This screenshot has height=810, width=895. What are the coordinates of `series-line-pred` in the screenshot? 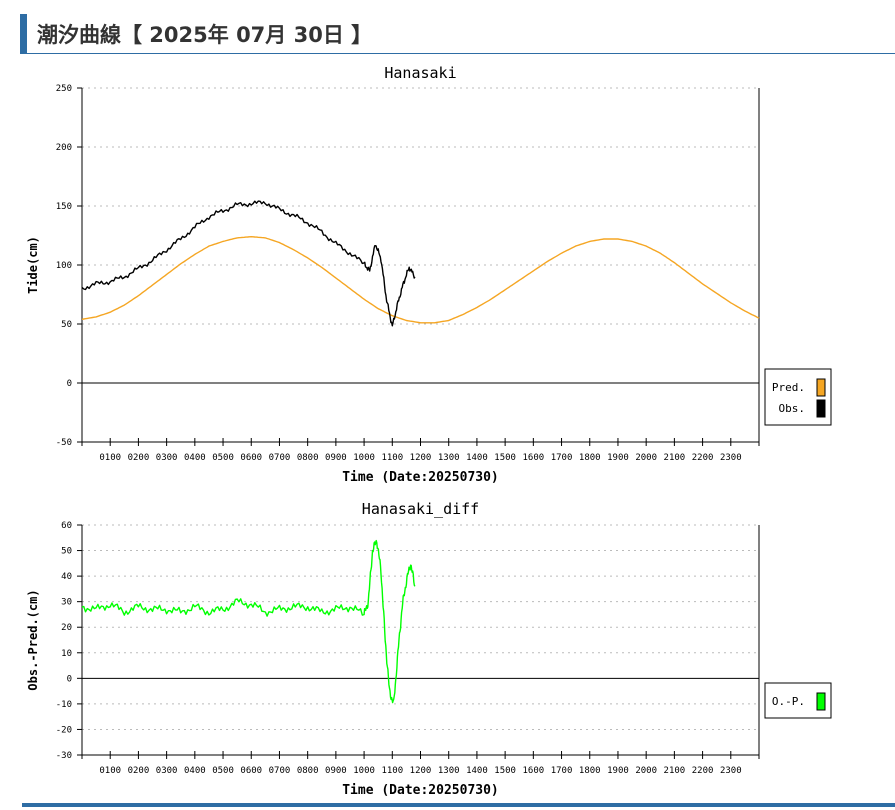 It's located at (420, 279).